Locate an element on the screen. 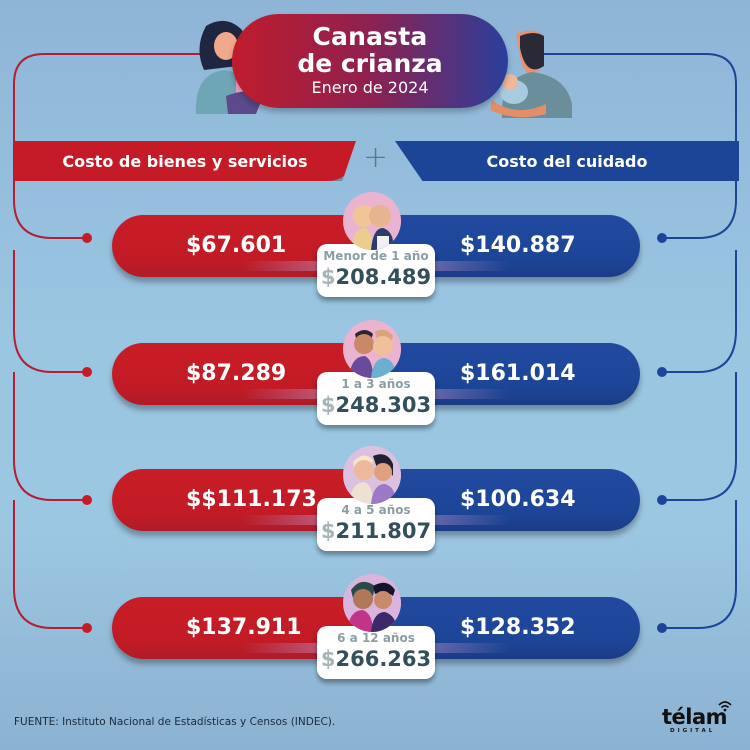 This screenshot has width=750, height=750. title-banner: Canasta de crianza Enero de 2024 is located at coordinates (370, 61).